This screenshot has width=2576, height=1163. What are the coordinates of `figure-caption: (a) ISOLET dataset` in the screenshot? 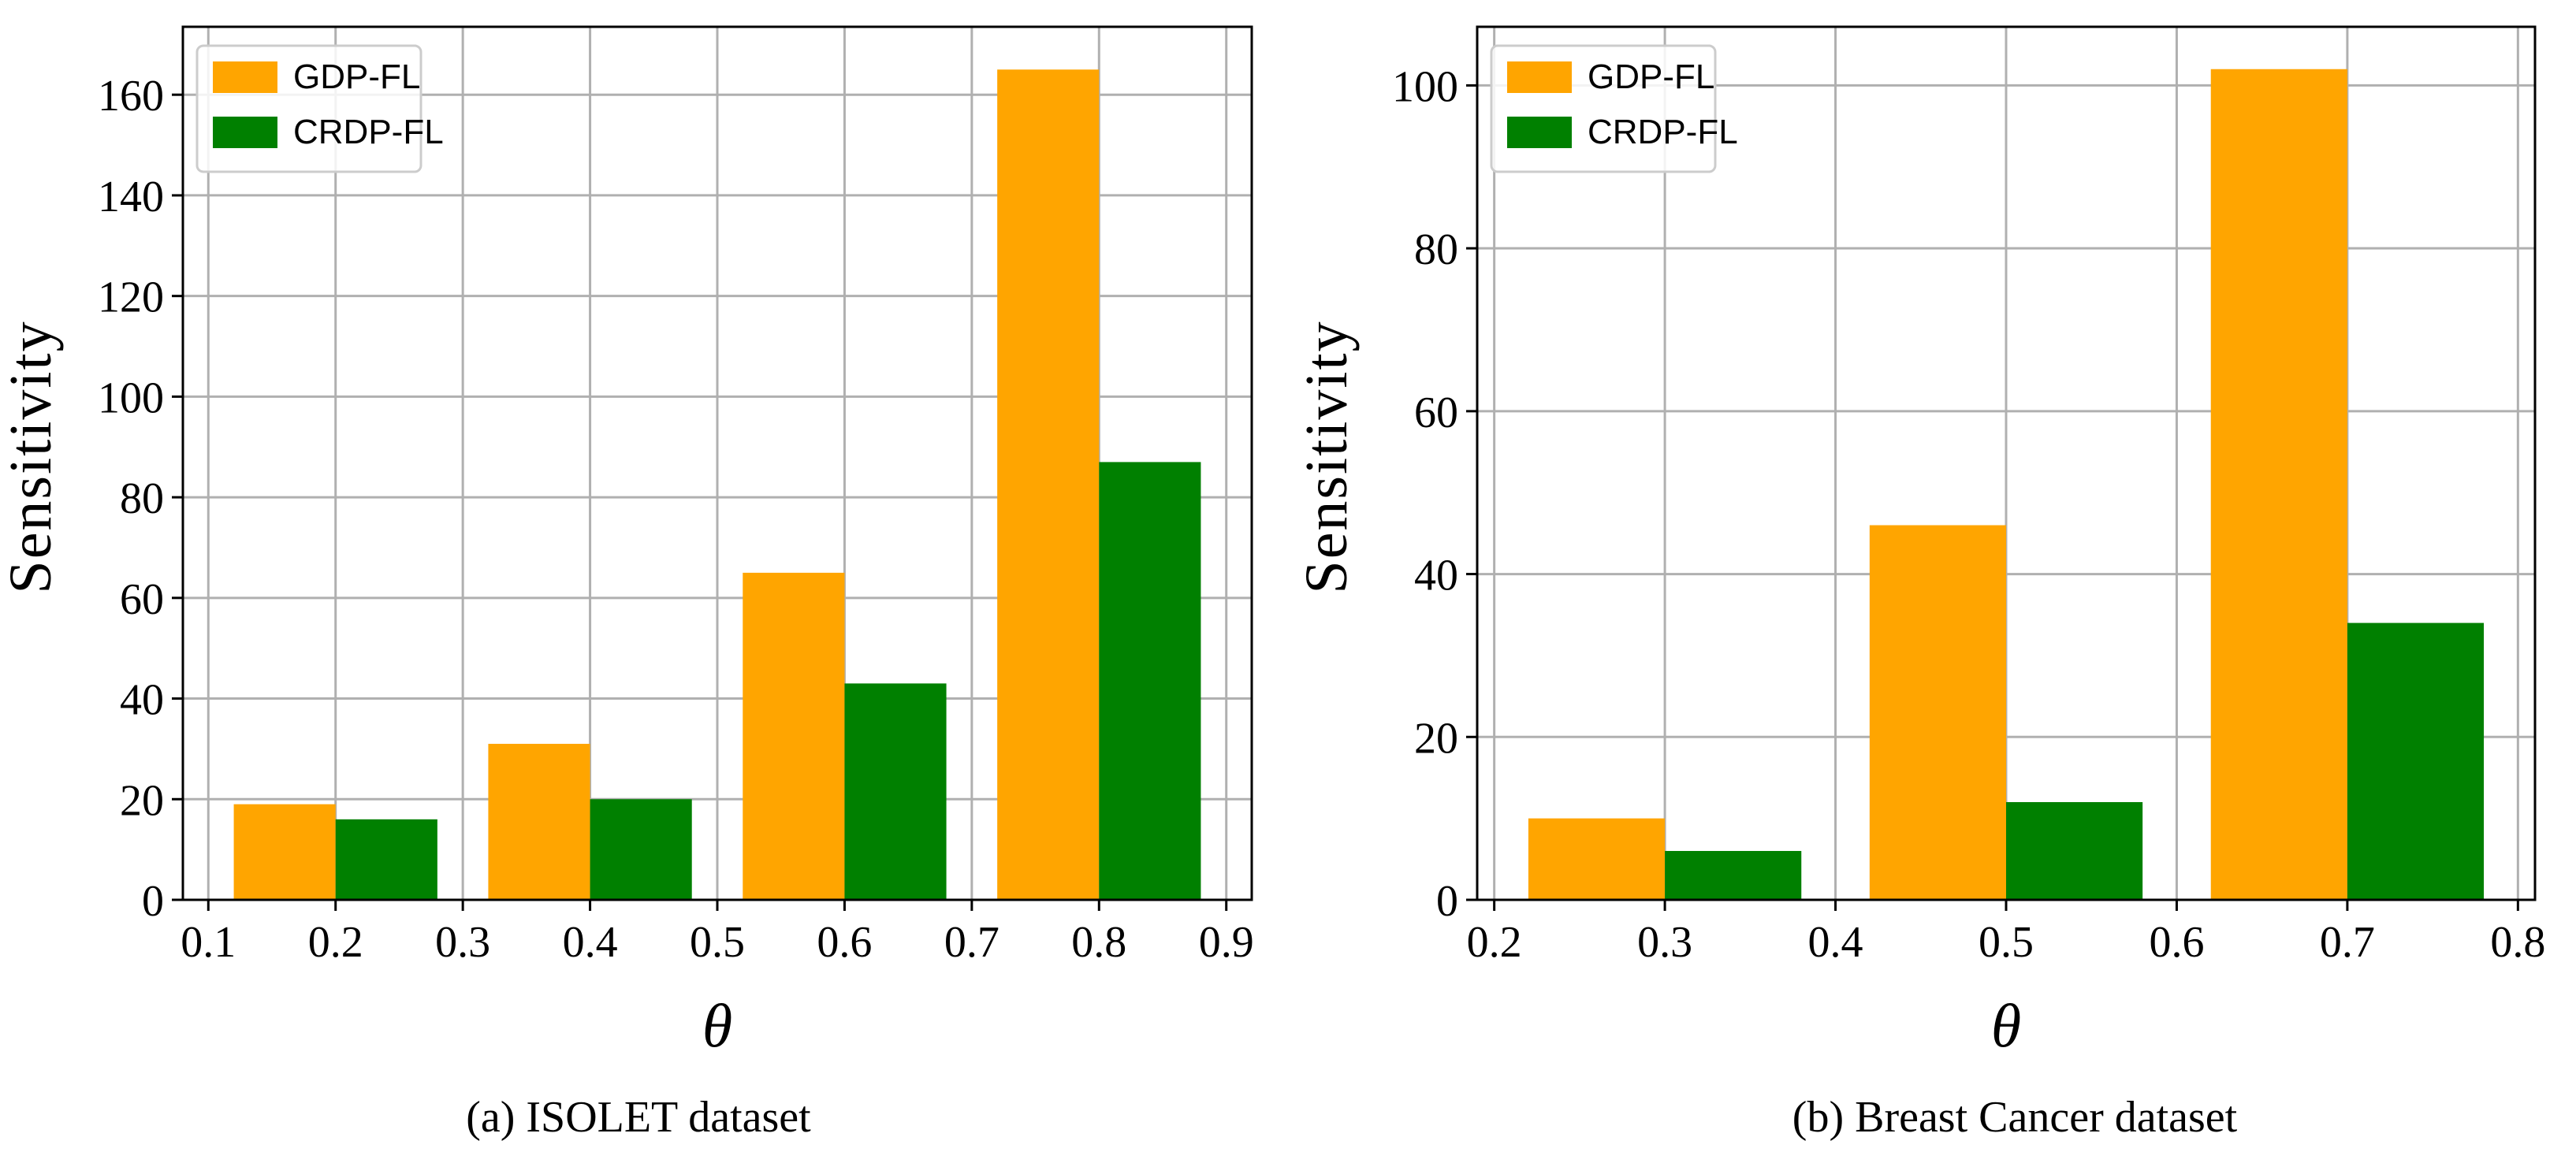 It's located at (638, 1117).